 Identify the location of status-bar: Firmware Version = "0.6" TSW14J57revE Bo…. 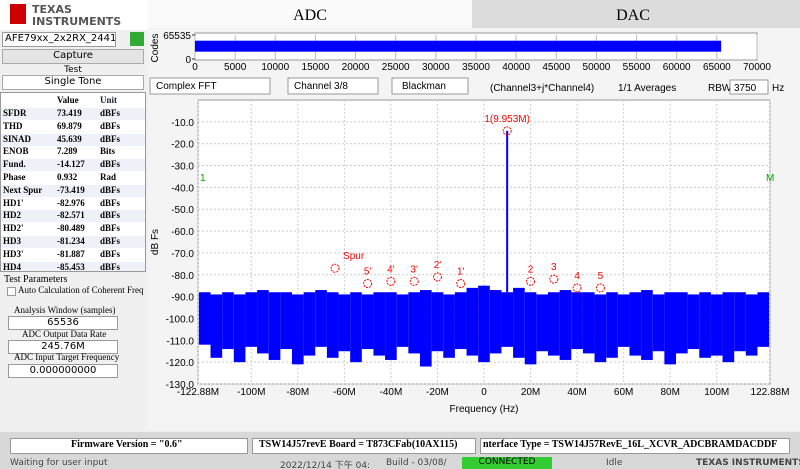
(400, 450).